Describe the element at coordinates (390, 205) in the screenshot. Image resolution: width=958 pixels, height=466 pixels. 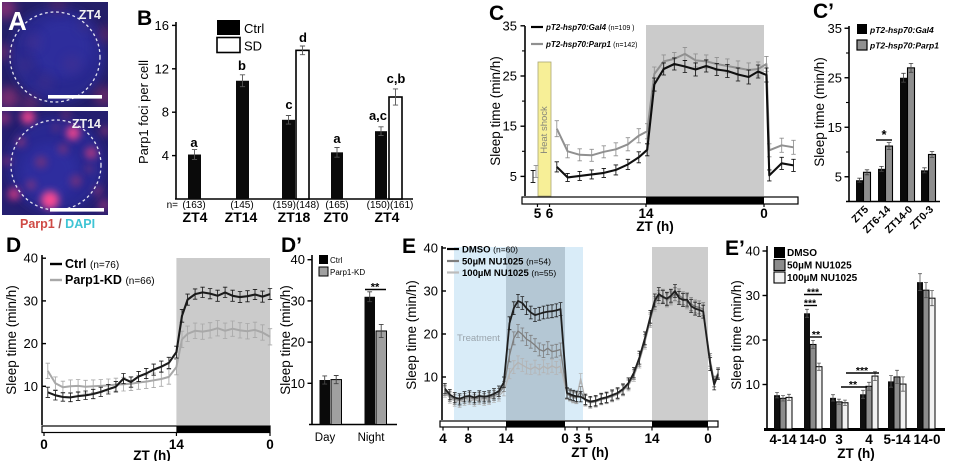
I see `svg-text: (150)(161)` at that location.